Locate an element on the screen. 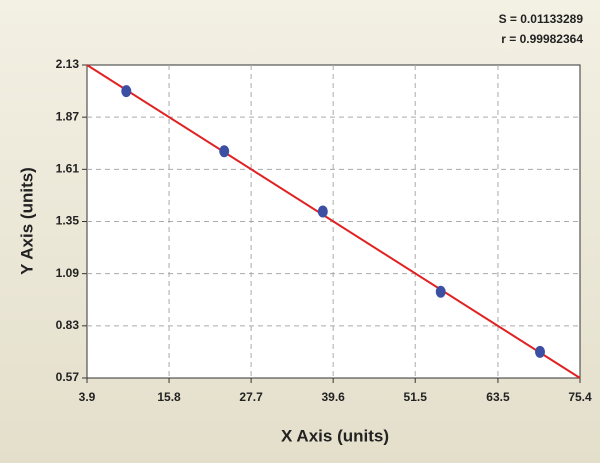 Image resolution: width=600 pixels, height=463 pixels. y-tick-label: 0.57 is located at coordinates (68, 377).